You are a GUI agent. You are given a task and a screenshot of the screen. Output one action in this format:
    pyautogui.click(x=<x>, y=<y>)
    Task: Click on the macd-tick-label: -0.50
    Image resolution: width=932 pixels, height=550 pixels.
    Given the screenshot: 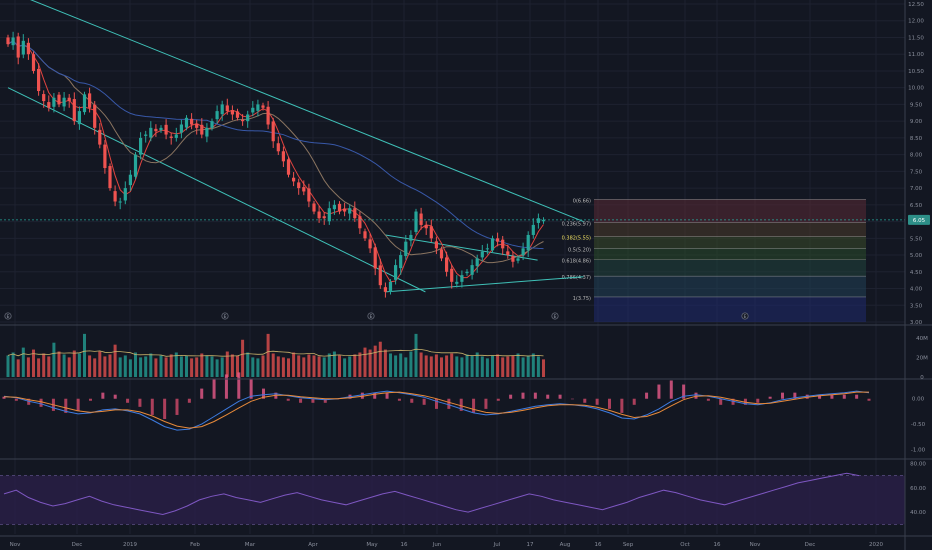 What is the action you would take?
    pyautogui.click(x=918, y=425)
    